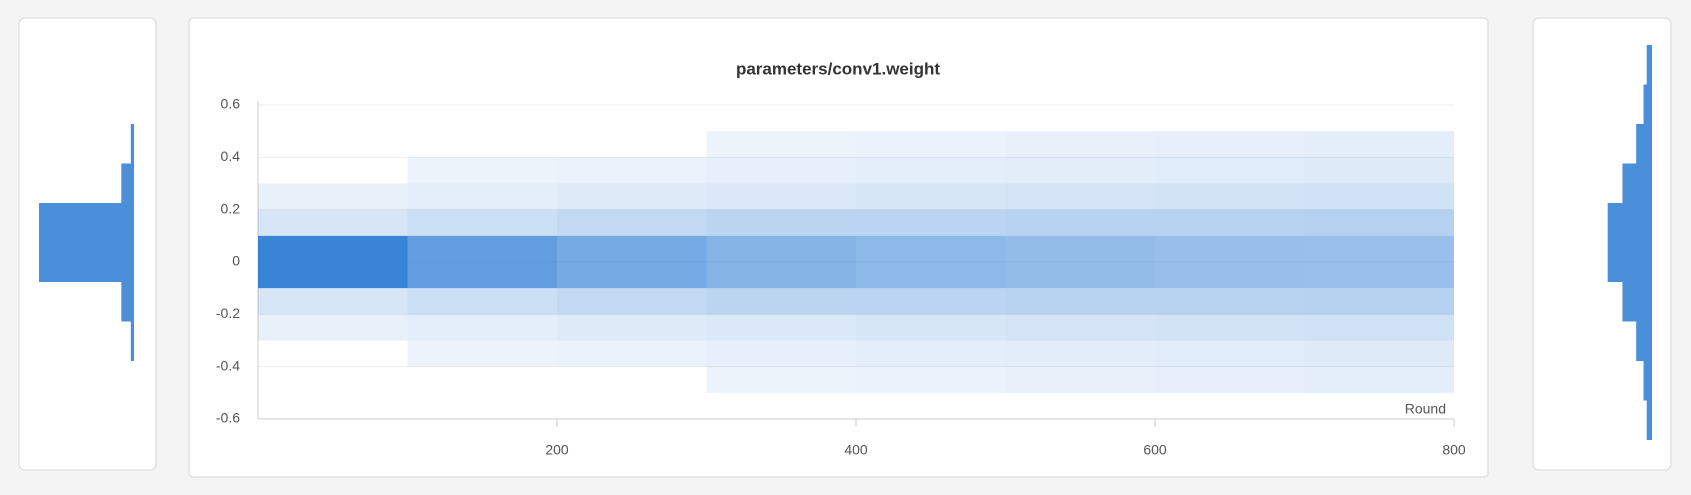 The image size is (1691, 495). Describe the element at coordinates (236, 261) in the screenshot. I see `y-tick-label: 0` at that location.